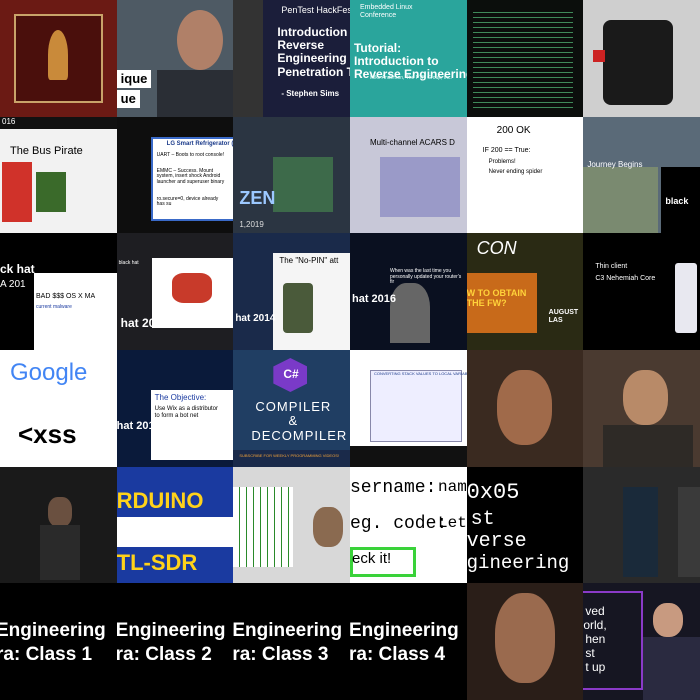 This screenshot has height=700, width=700. Describe the element at coordinates (595, 611) in the screenshot. I see `thumbnail-text: ved` at that location.